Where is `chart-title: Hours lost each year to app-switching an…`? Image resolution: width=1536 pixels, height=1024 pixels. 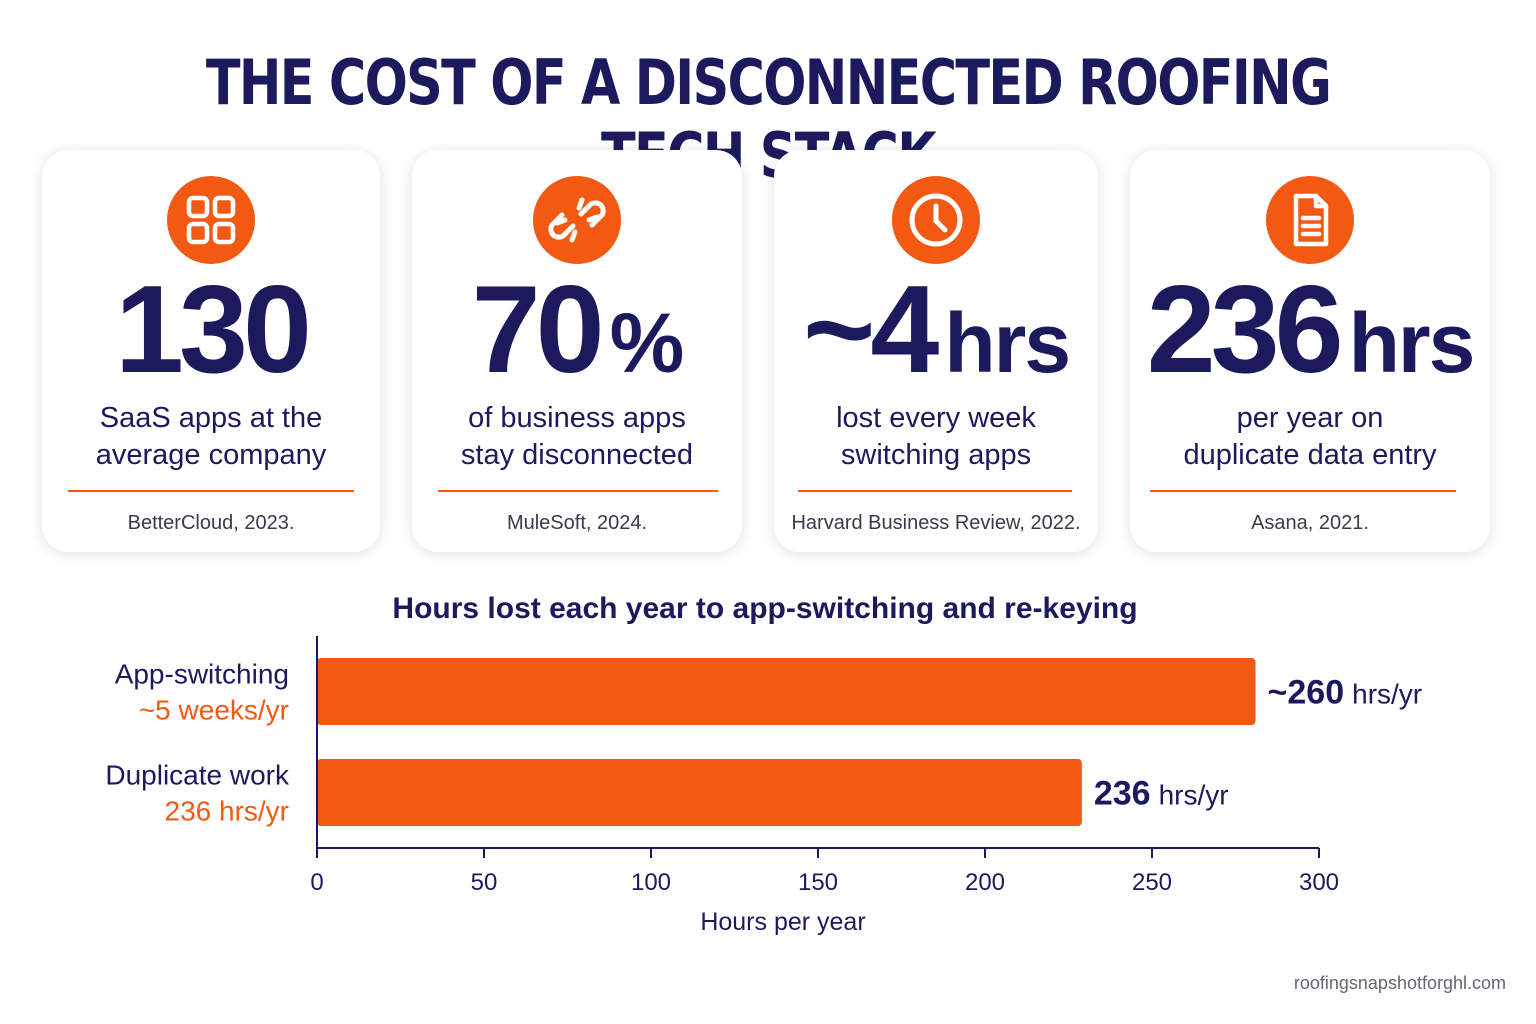
chart-title: Hours lost each year to app-switching an… is located at coordinates (765, 608).